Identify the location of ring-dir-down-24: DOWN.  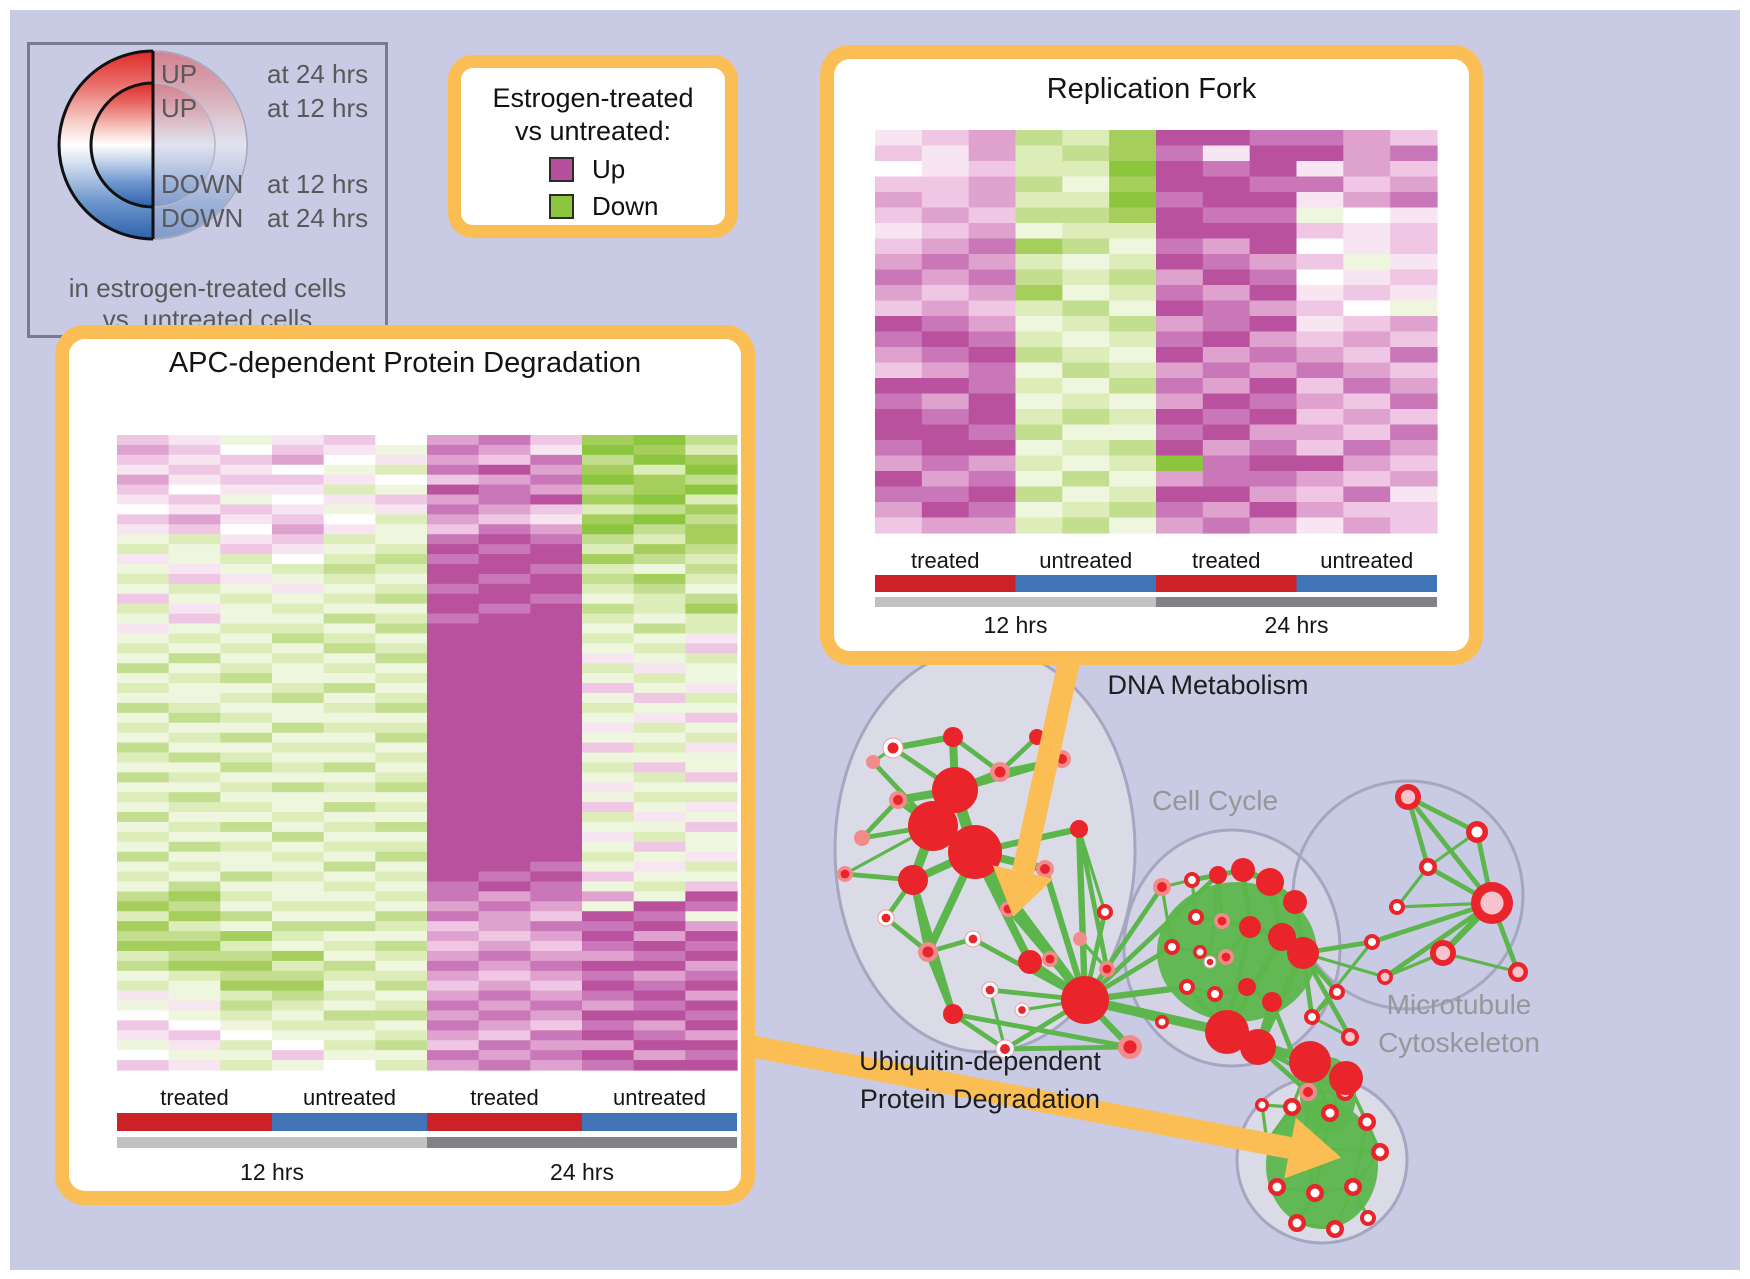
(202, 218).